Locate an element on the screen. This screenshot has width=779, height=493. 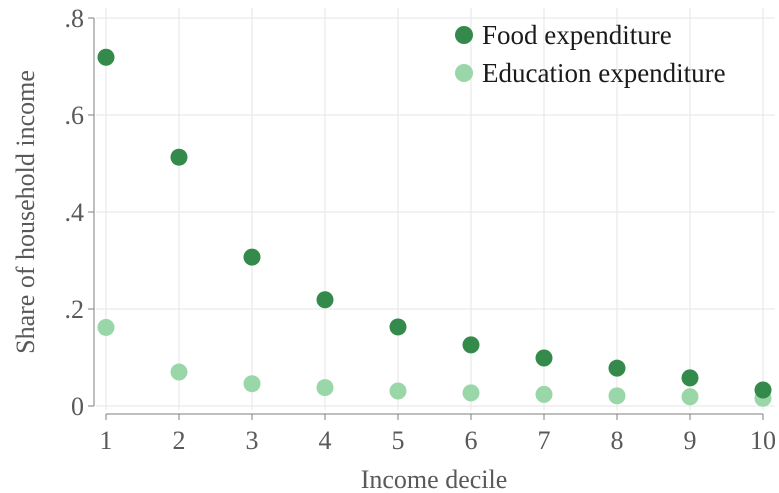
y-tick-label: .6 is located at coordinates (75, 115).